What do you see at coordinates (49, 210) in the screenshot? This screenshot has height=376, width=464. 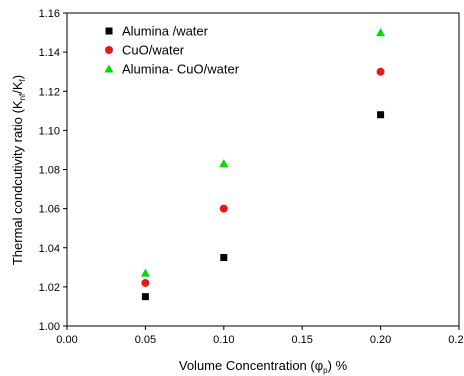 I see `y-tick-label: 1.06` at bounding box center [49, 210].